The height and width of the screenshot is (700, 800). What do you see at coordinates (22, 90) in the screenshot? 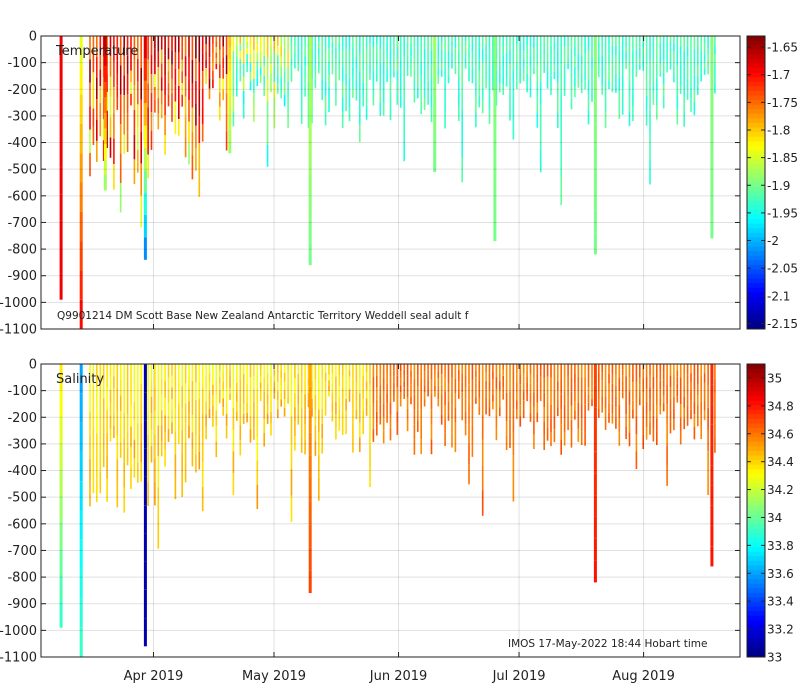
I see `y-tick-label: -200` at bounding box center [22, 90].